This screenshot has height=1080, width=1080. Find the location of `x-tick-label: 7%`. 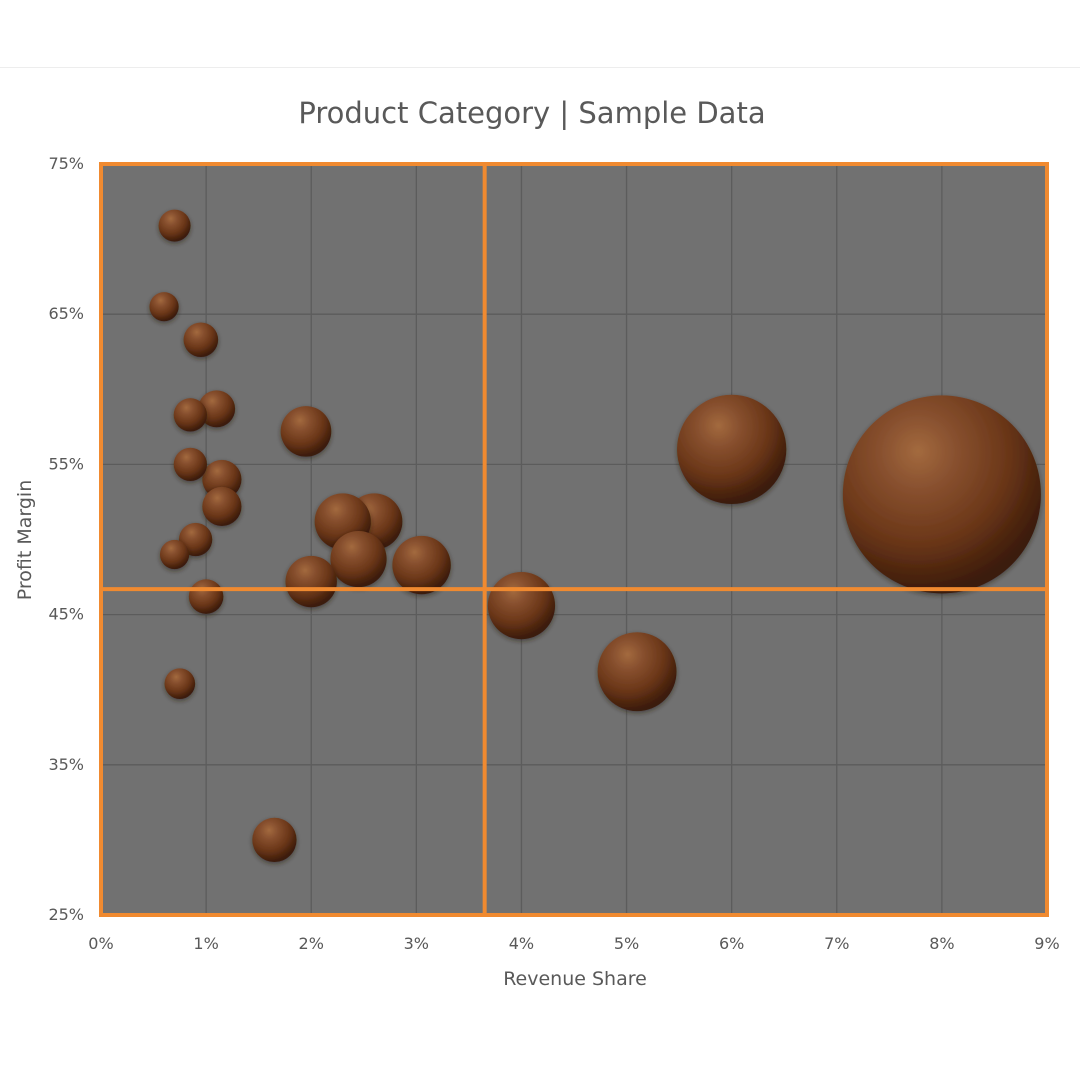

x-tick-label: 7% is located at coordinates (836, 943).